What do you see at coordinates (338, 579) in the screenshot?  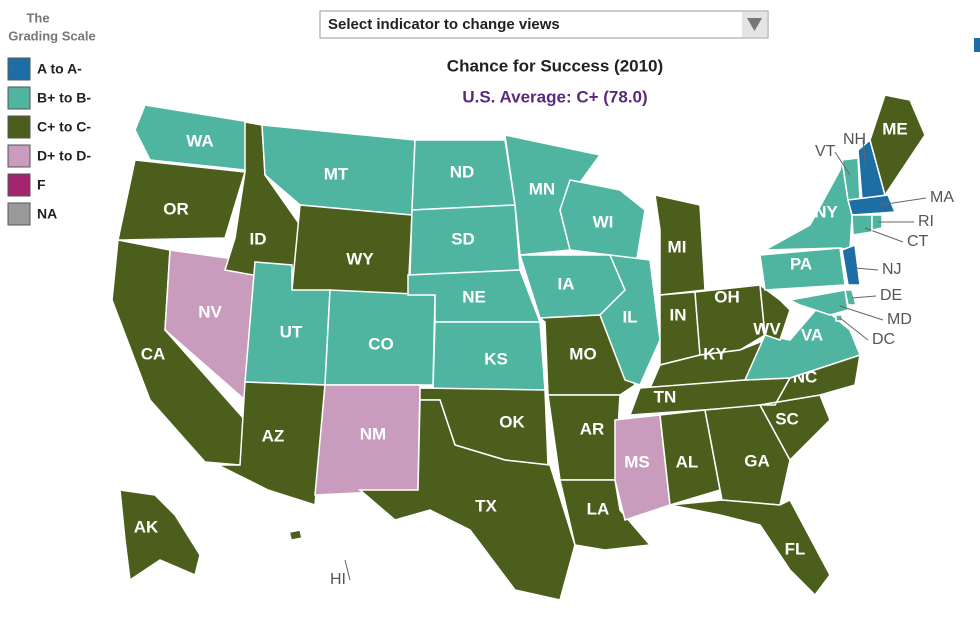 I see `state-label: HI` at bounding box center [338, 579].